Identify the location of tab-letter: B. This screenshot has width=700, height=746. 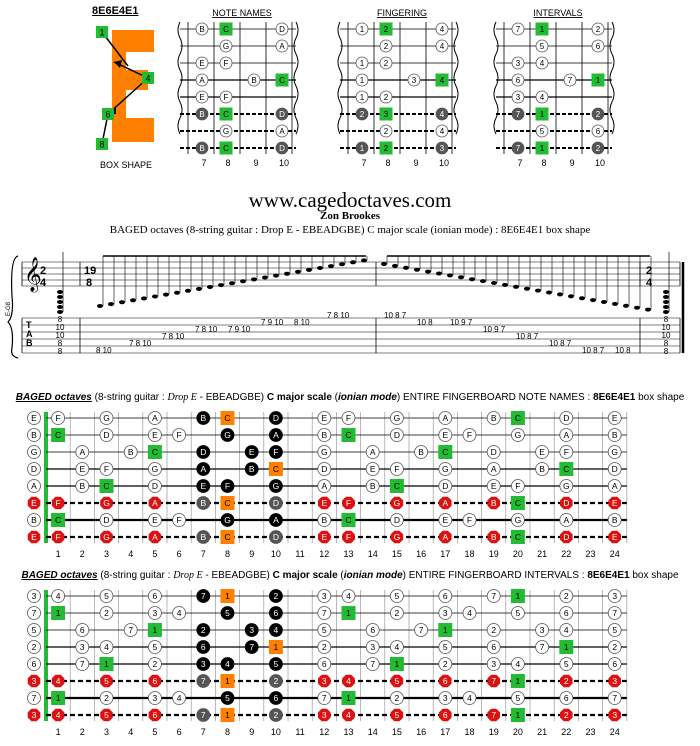
(29, 343).